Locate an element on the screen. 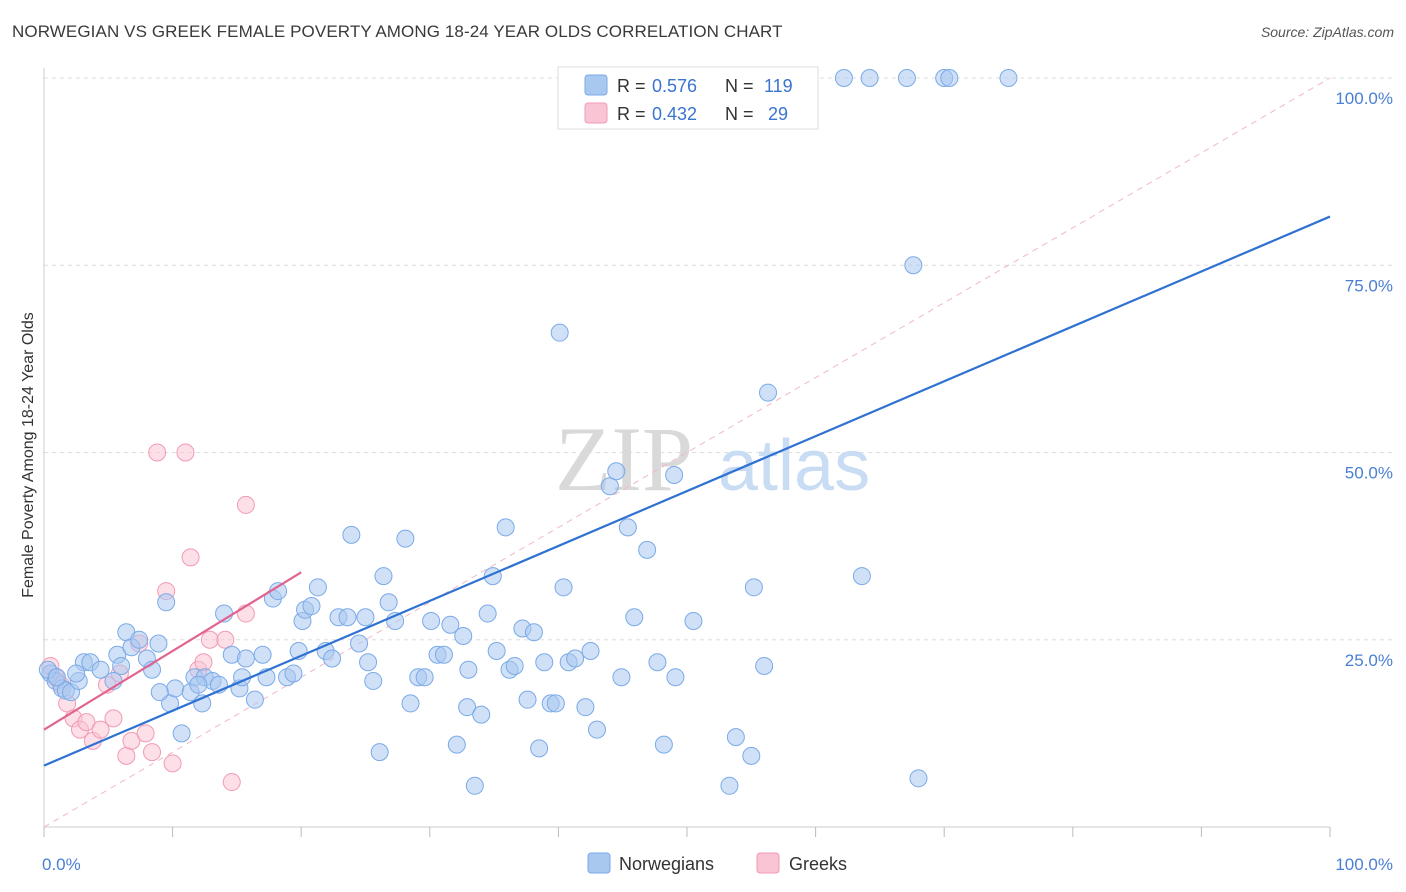 The image size is (1406, 892). legend-r-value: 0.576 is located at coordinates (674, 86).